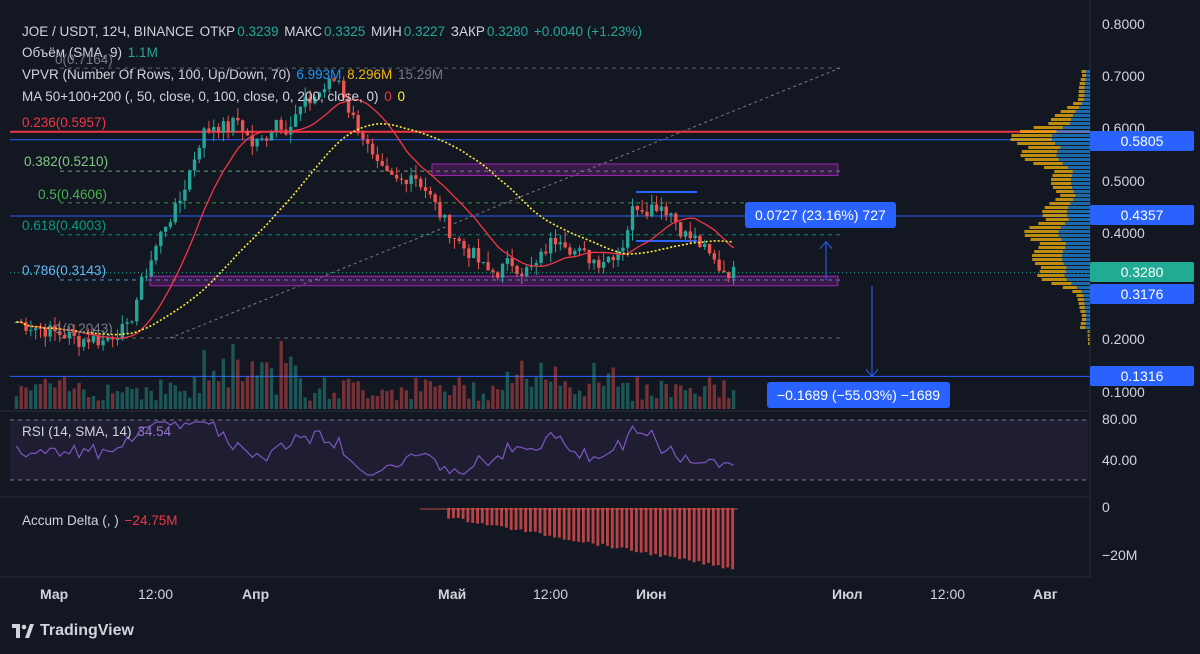 This screenshot has height=654, width=1200. Describe the element at coordinates (820, 215) in the screenshot. I see `measure-up-box: 0.0727 (23.16%) 727` at that location.